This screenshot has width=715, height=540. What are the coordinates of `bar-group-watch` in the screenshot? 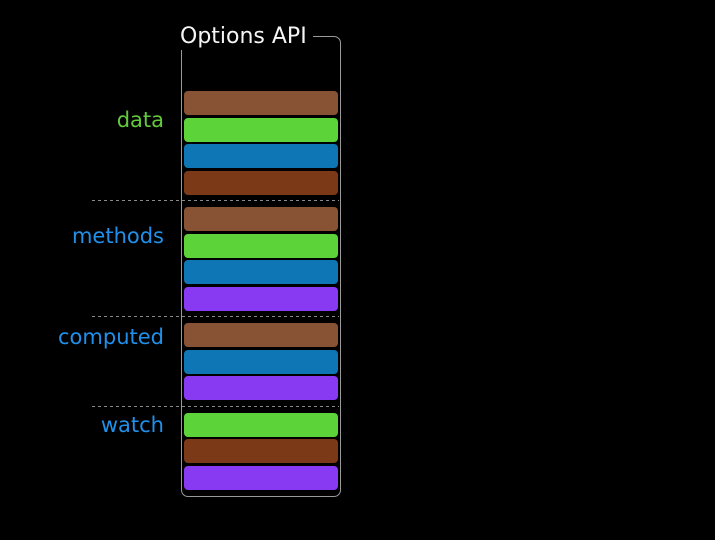 It's located at (261, 451).